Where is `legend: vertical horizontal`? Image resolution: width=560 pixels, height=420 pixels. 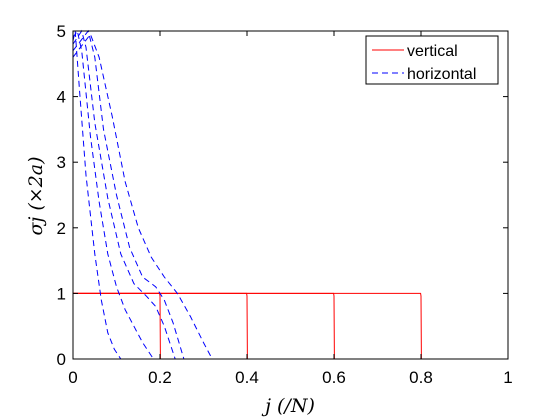 legend: vertical horizontal is located at coordinates (432, 60).